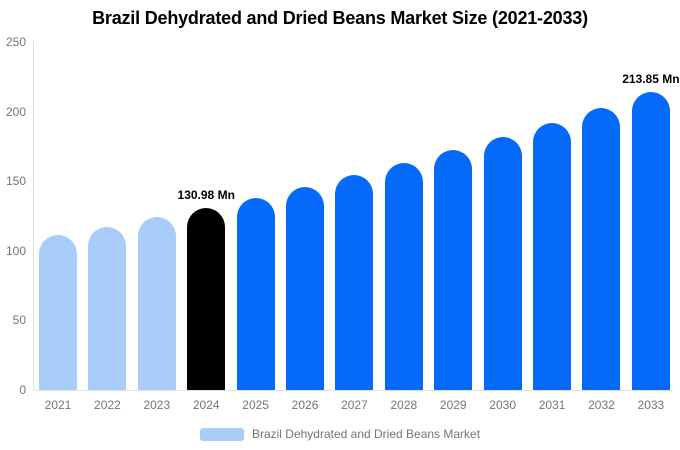 The image size is (680, 450). I want to click on bar-2030, so click(502, 263).